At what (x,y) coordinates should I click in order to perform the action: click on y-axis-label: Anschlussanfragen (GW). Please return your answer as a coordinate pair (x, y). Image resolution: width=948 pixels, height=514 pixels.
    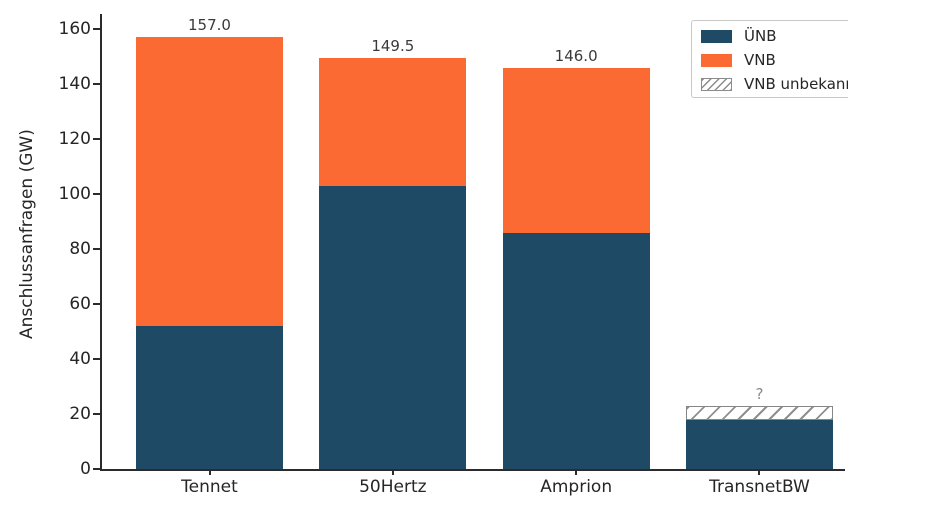
    Looking at the image, I should click on (27, 234).